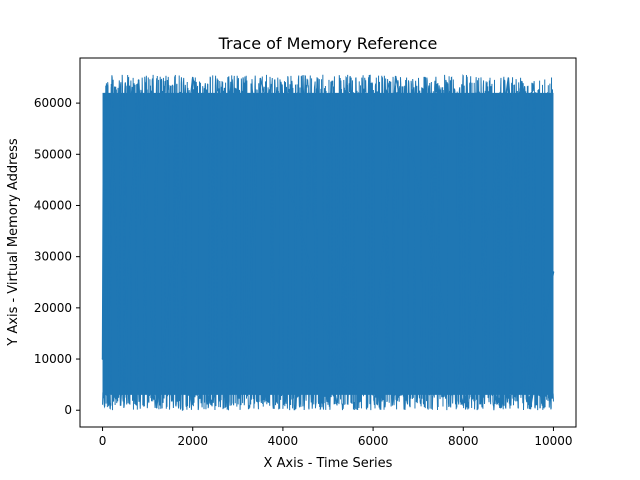  What do you see at coordinates (103, 441) in the screenshot?
I see `x-tick-label: 0` at bounding box center [103, 441].